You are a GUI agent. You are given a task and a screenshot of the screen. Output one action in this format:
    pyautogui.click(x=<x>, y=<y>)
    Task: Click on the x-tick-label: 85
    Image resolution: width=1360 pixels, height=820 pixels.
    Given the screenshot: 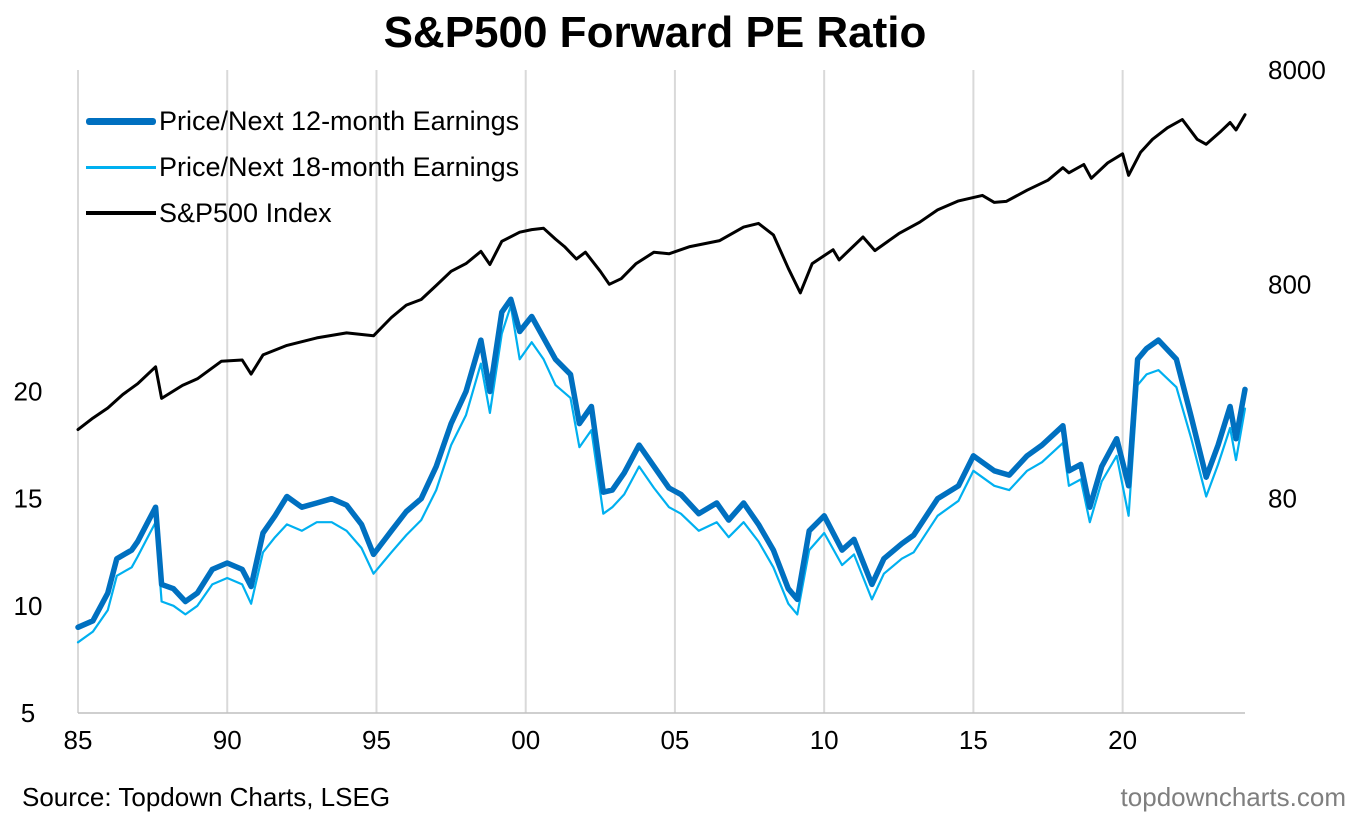 What is the action you would take?
    pyautogui.click(x=78, y=740)
    